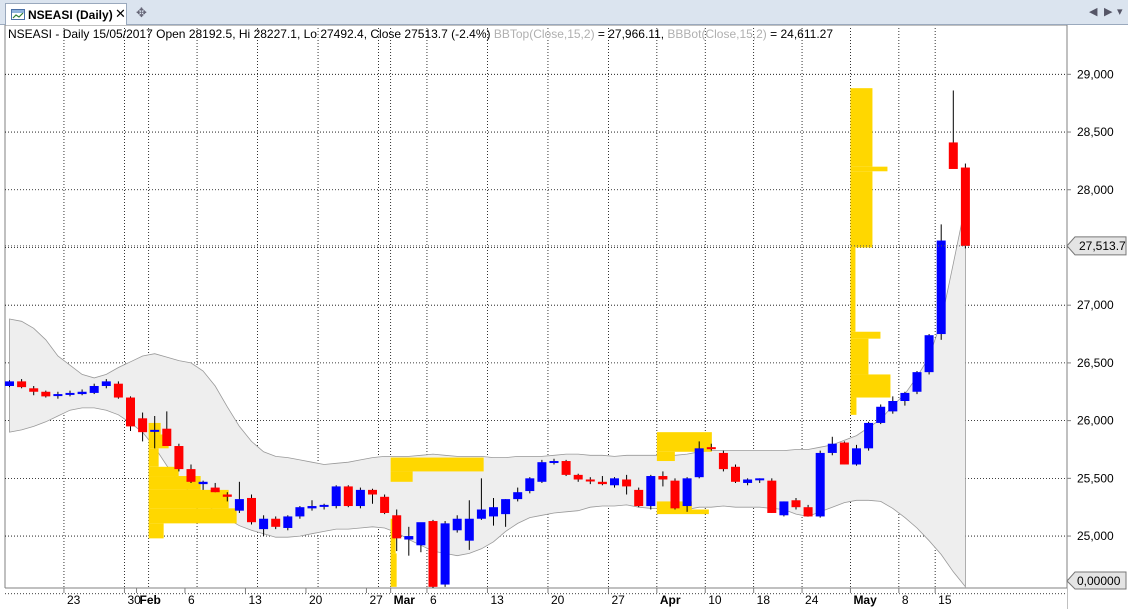 The height and width of the screenshot is (609, 1128). What do you see at coordinates (905, 600) in the screenshot?
I see `x-tick-label: 8` at bounding box center [905, 600].